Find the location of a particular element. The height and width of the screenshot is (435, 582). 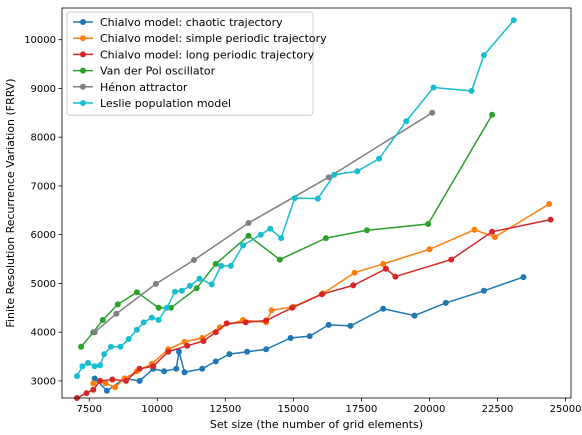

y-tick-label: 4000 is located at coordinates (43, 333).